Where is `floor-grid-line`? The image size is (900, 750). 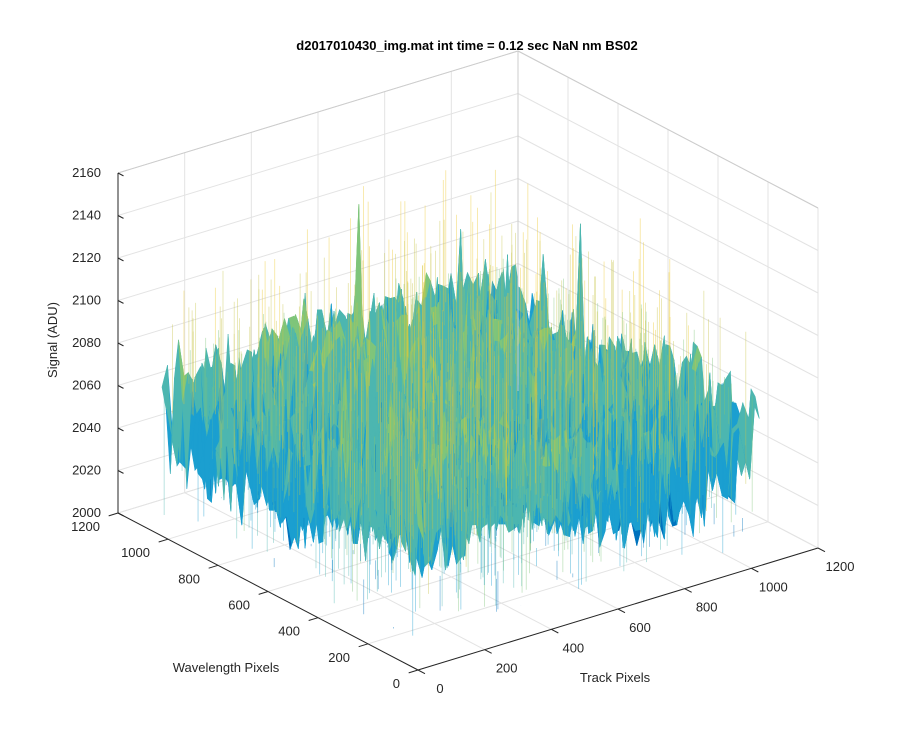
floor-grid-line is located at coordinates (568, 583).